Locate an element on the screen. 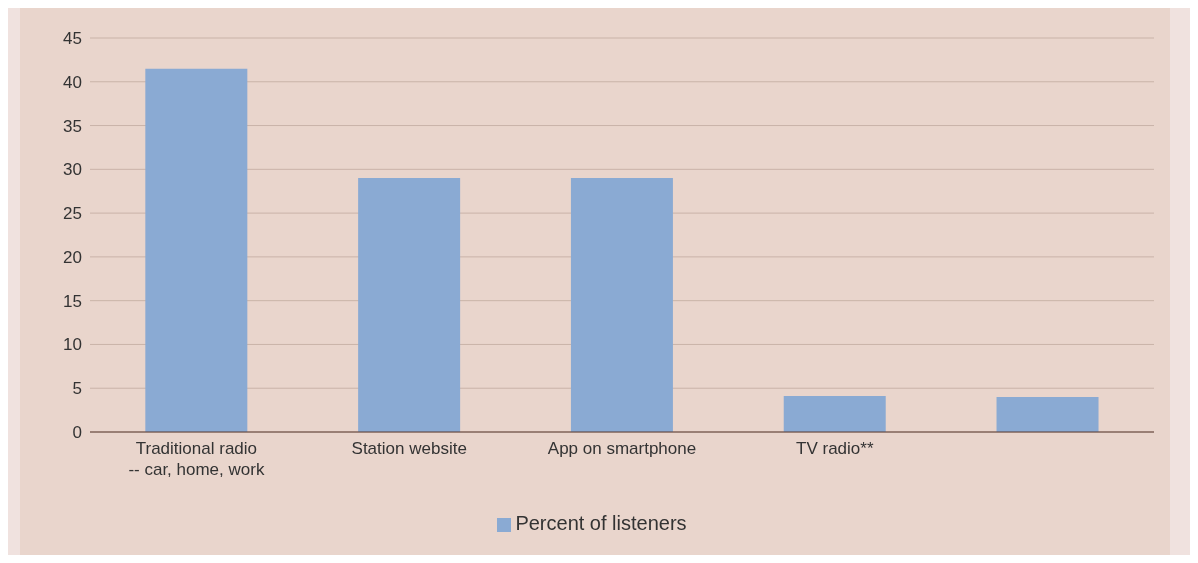 This screenshot has width=1198, height=563. legend-label: Percent of listeners is located at coordinates (601, 523).